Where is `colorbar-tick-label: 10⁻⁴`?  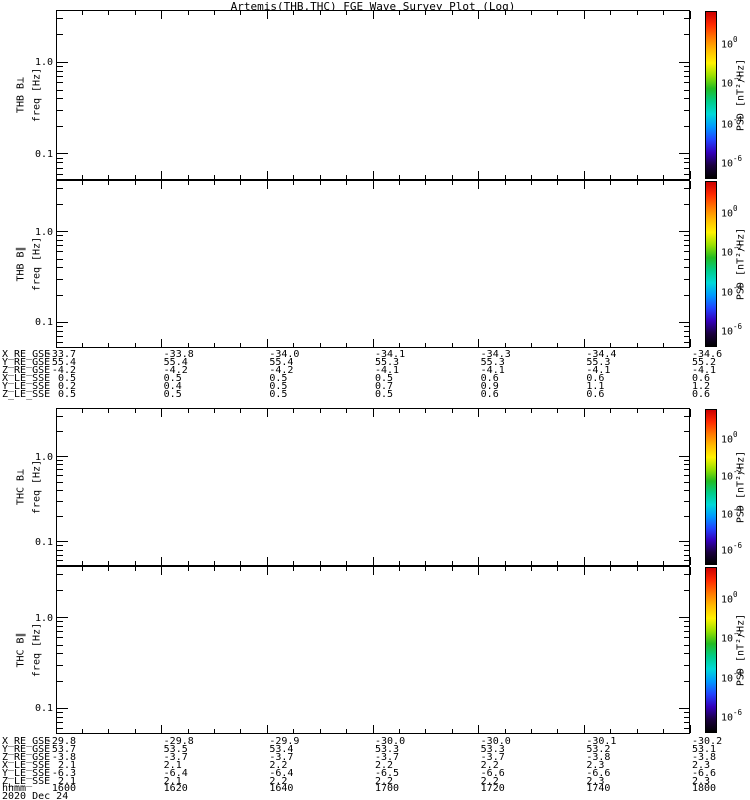 colorbar-tick-label: 10⁻⁴ is located at coordinates (731, 512).